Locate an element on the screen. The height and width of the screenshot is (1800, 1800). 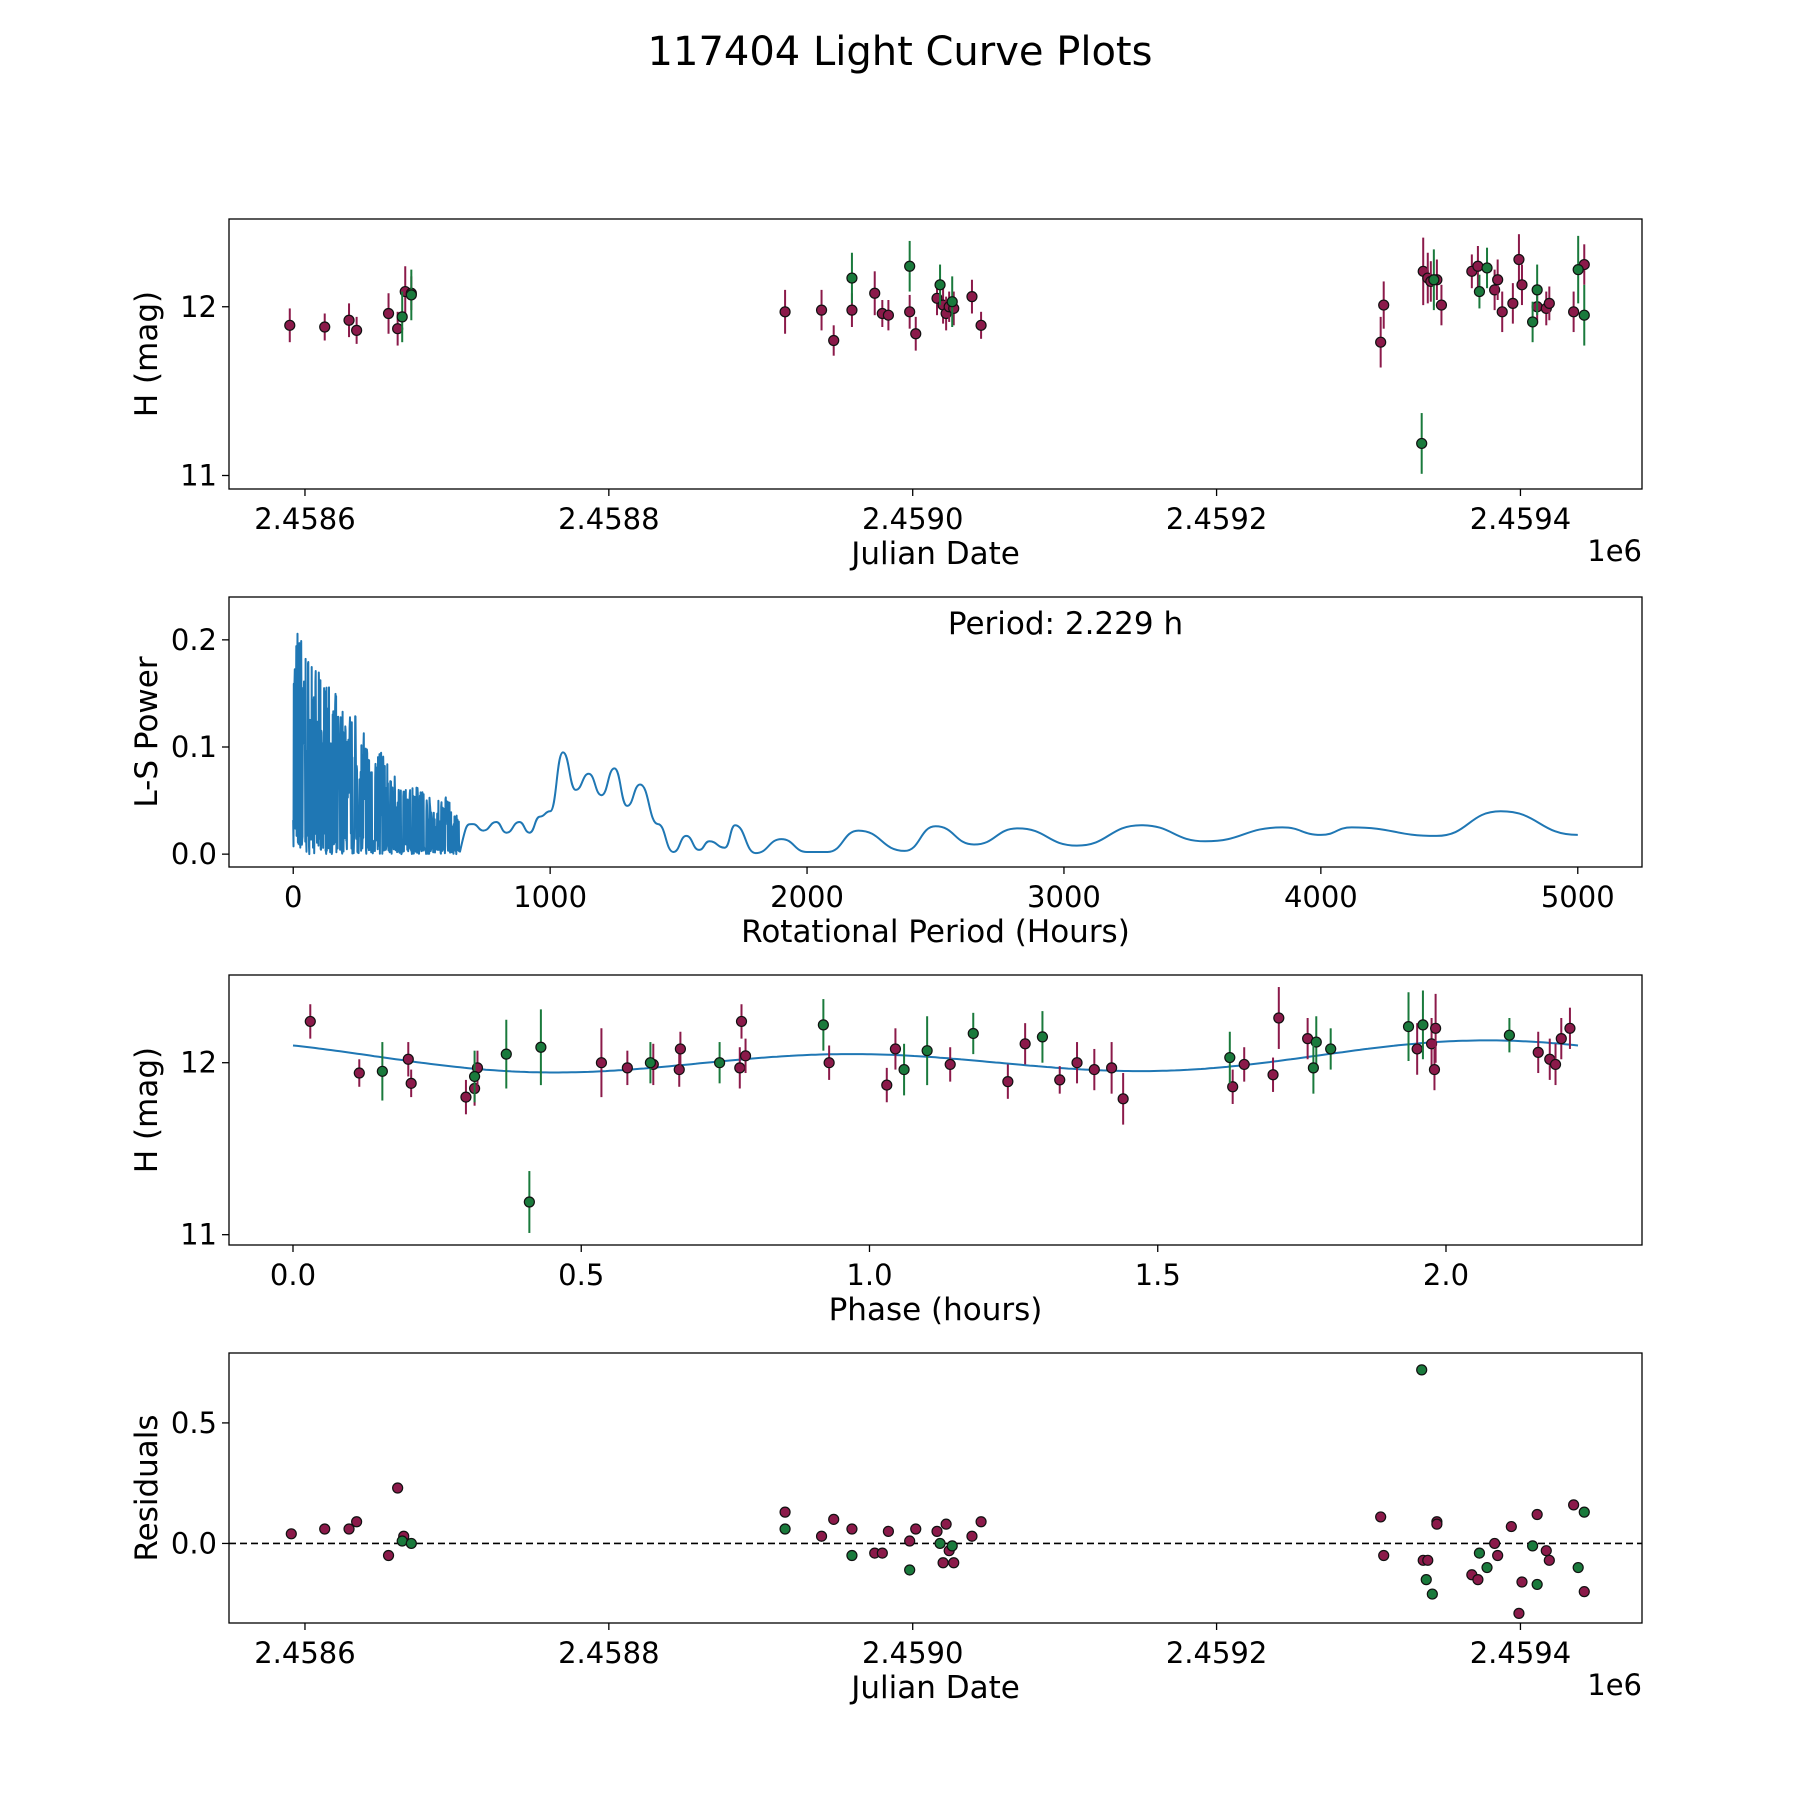
lightcurve-xtick-label: 2.4586 is located at coordinates (304, 519).